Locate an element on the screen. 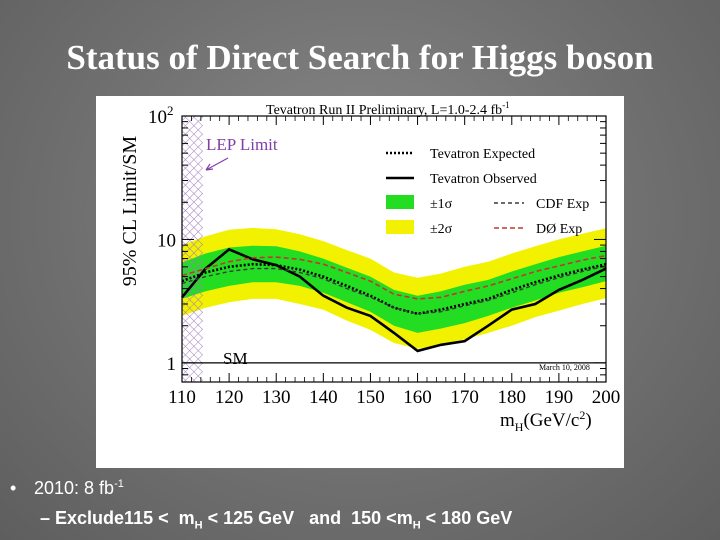 Image resolution: width=720 pixels, height=540 pixels. y-tick-label: 10 is located at coordinates (166, 240).